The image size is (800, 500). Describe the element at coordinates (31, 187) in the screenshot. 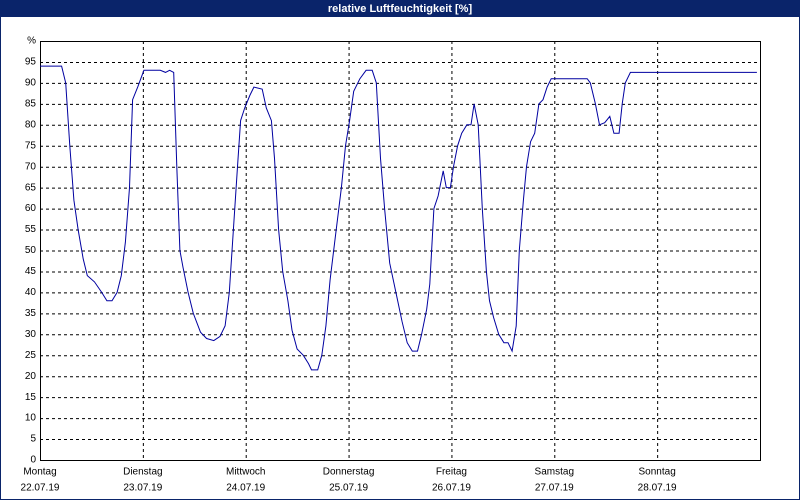

I see `y-tick-label: 65` at that location.